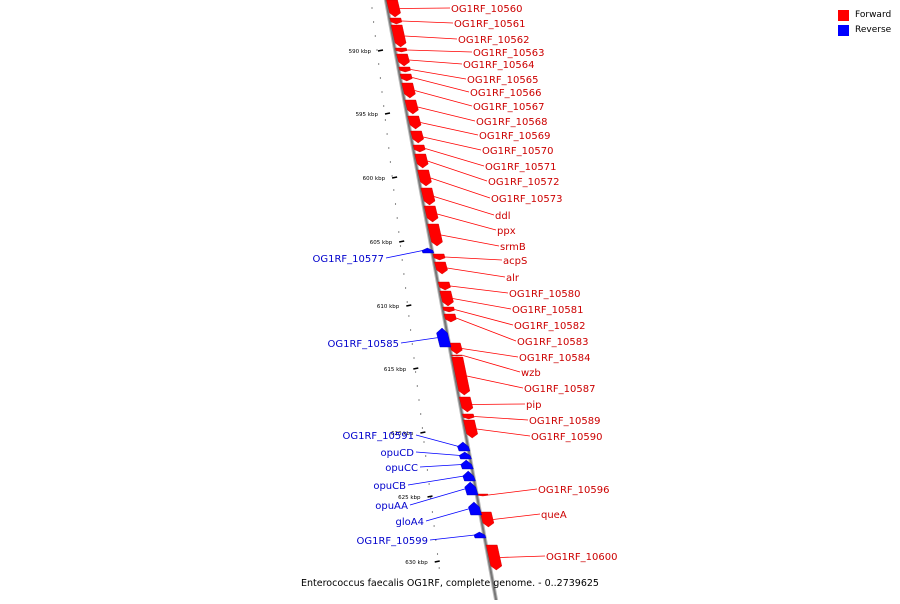 Image resolution: width=900 pixels, height=604 pixels. I want to click on reverse-swatch, so click(843, 30).